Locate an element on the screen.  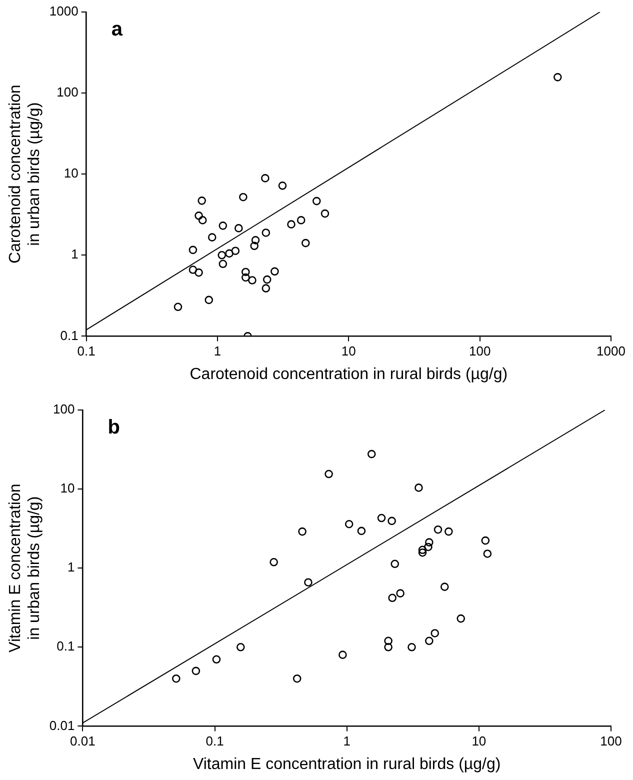
y-tick-label: 1000 is located at coordinates (63, 11).